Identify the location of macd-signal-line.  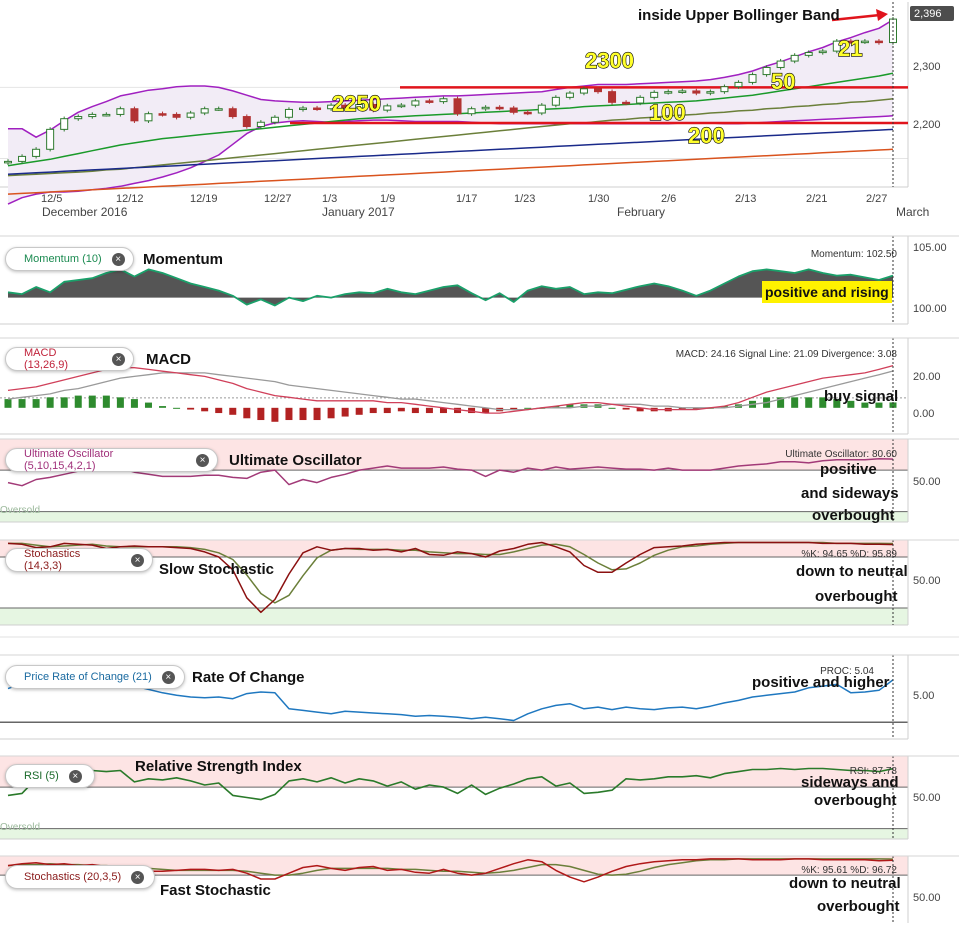
(450, 390).